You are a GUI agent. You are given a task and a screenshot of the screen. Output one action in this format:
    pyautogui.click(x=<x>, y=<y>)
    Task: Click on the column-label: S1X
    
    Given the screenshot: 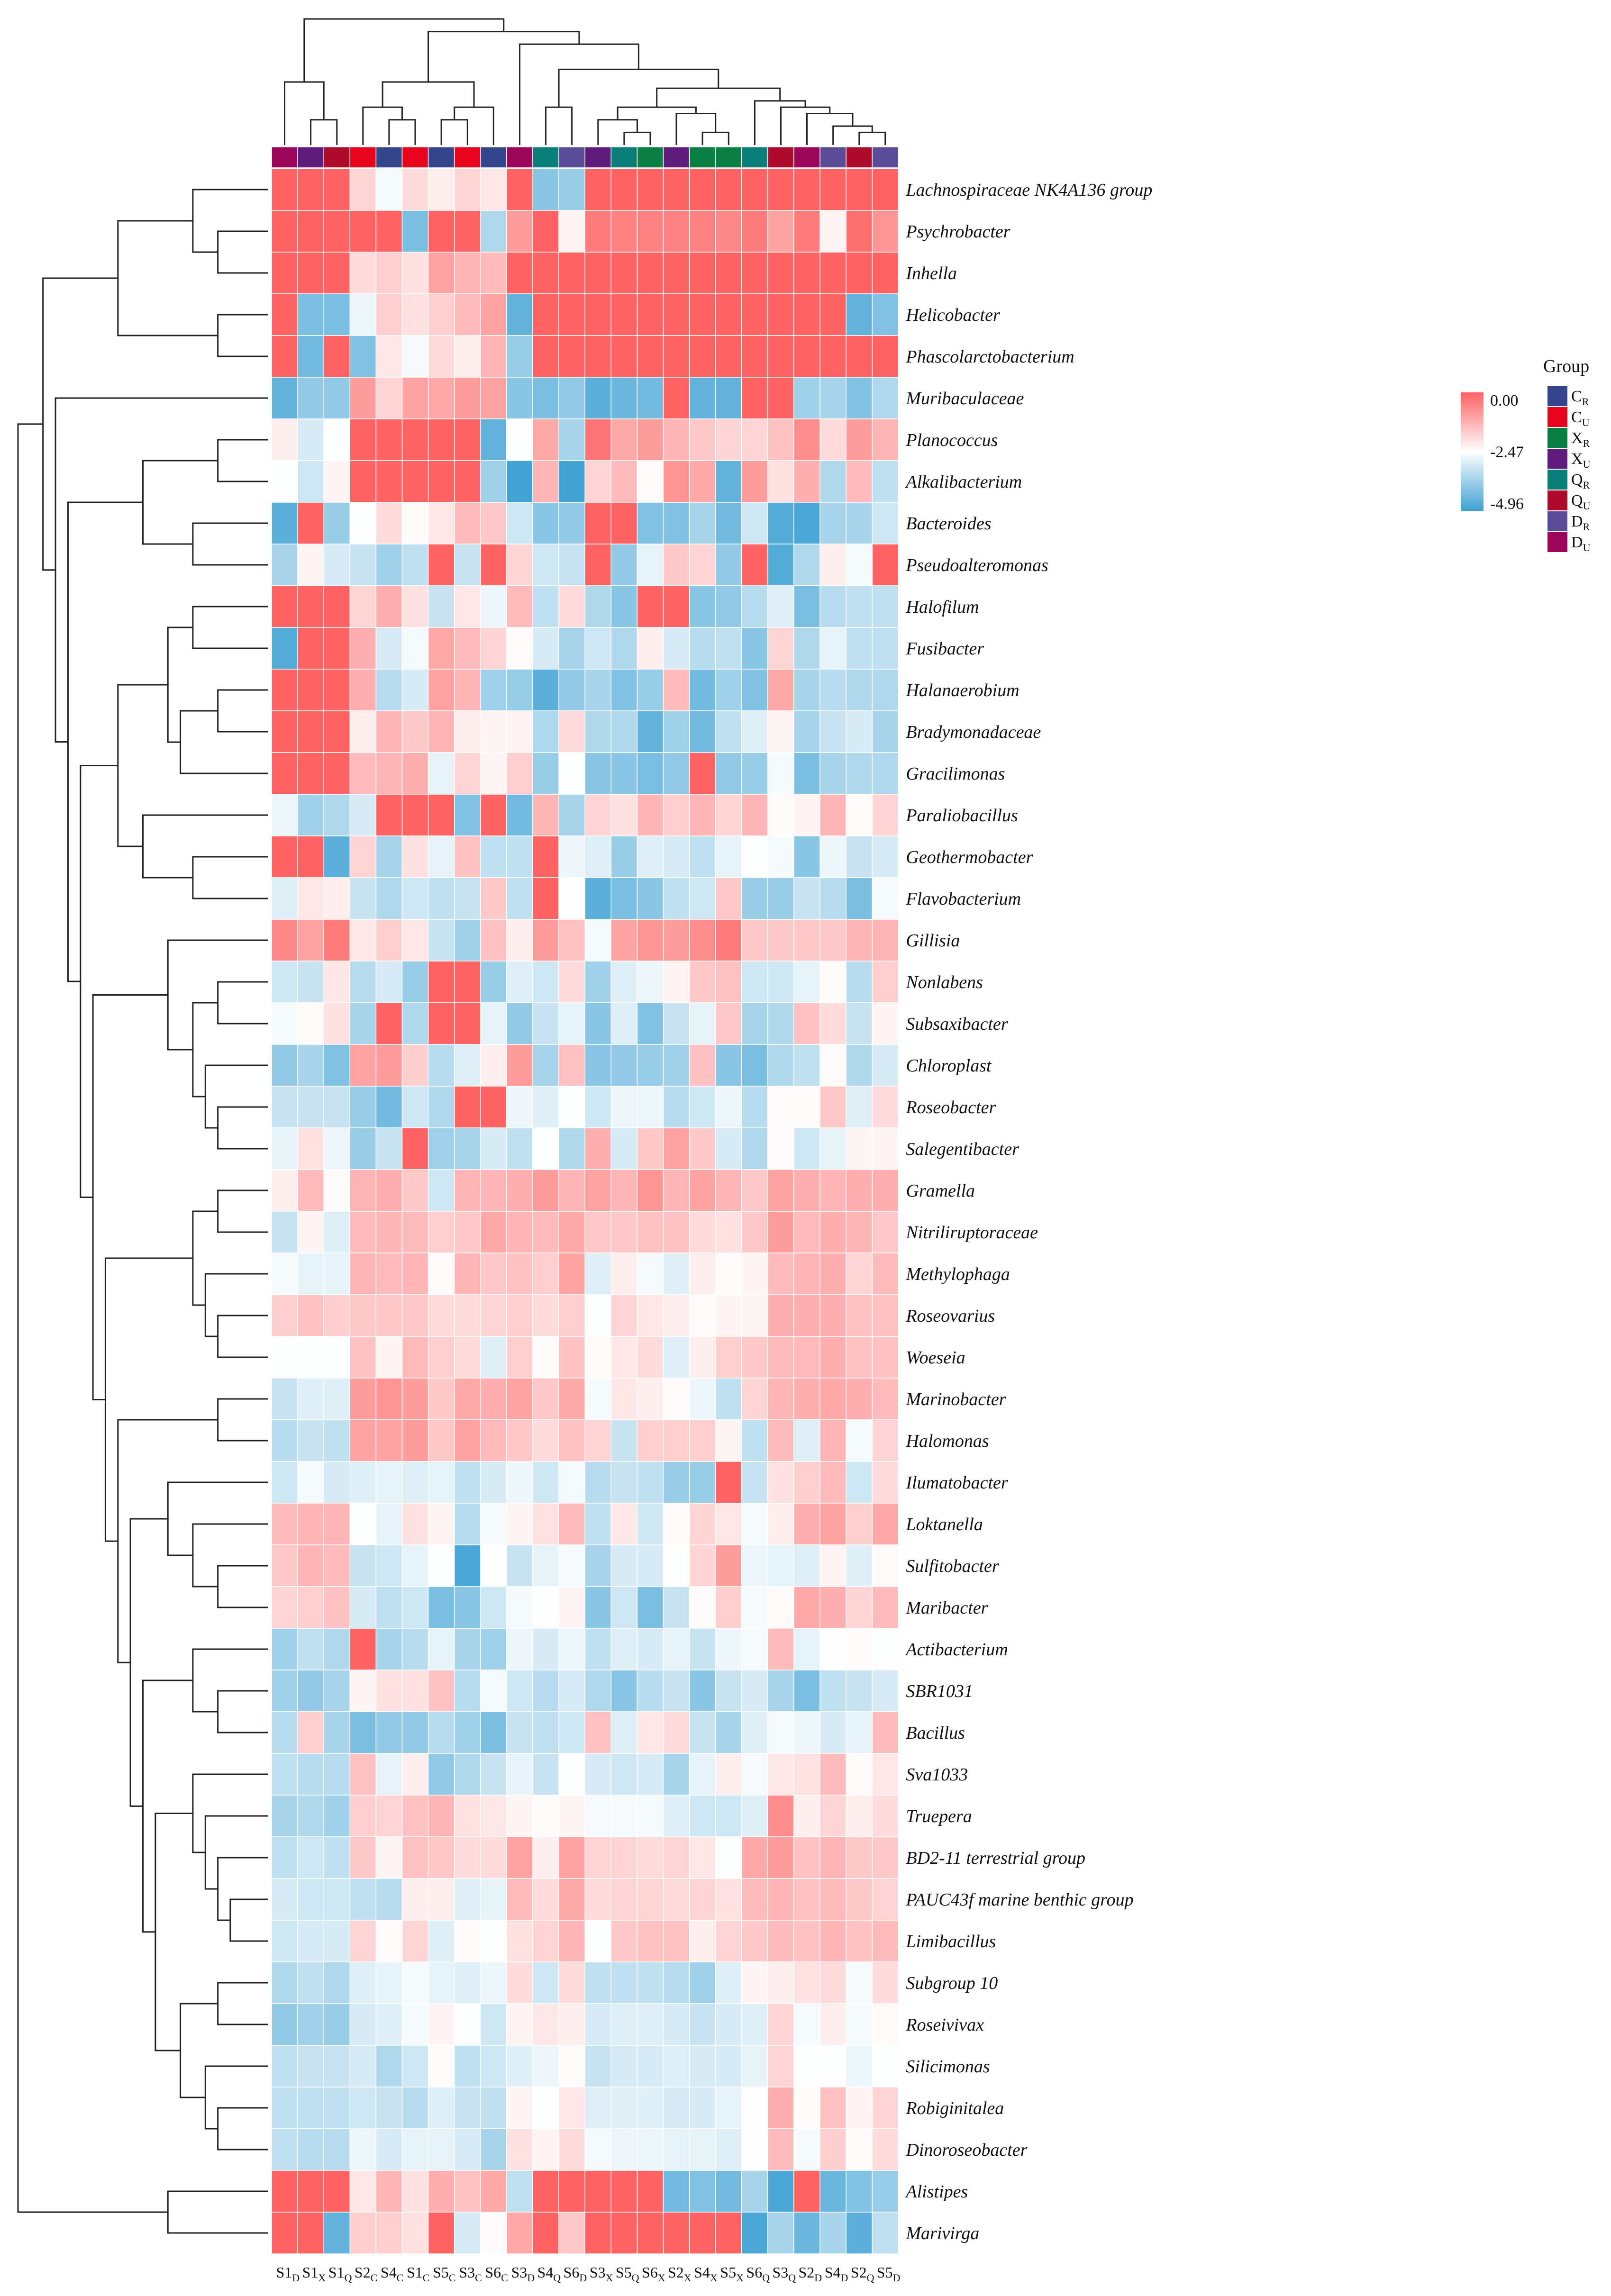 What is the action you would take?
    pyautogui.click(x=314, y=2274)
    